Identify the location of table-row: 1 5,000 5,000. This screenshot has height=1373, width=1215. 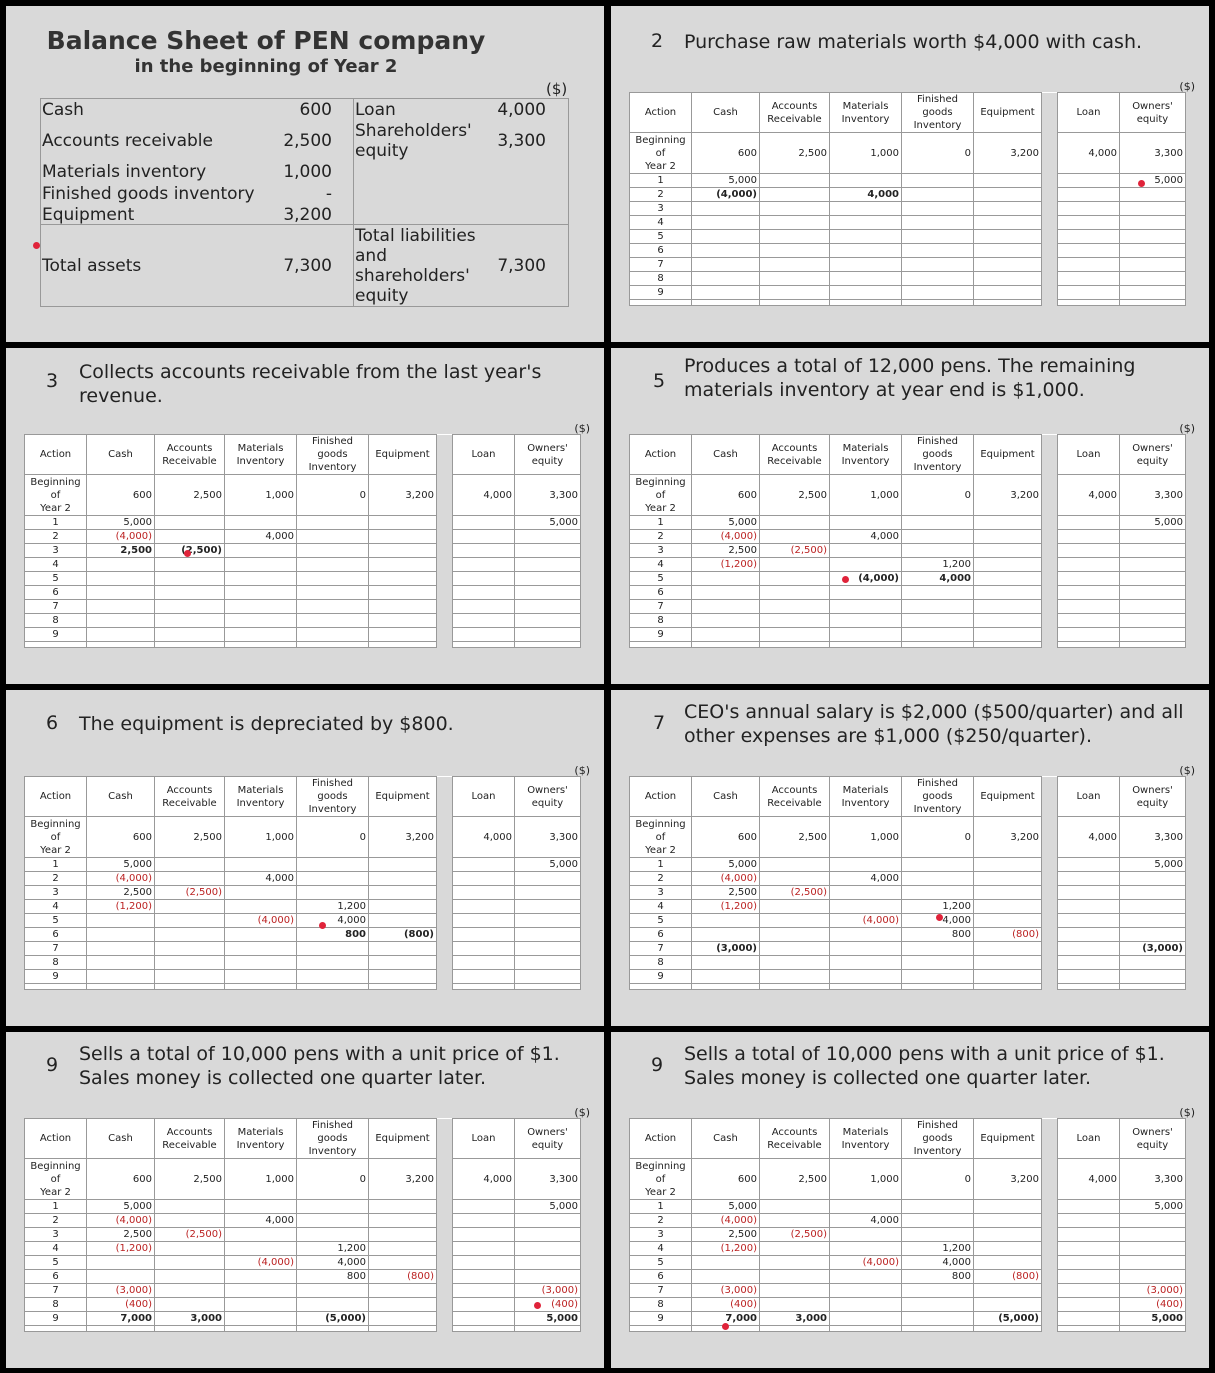
(907, 522).